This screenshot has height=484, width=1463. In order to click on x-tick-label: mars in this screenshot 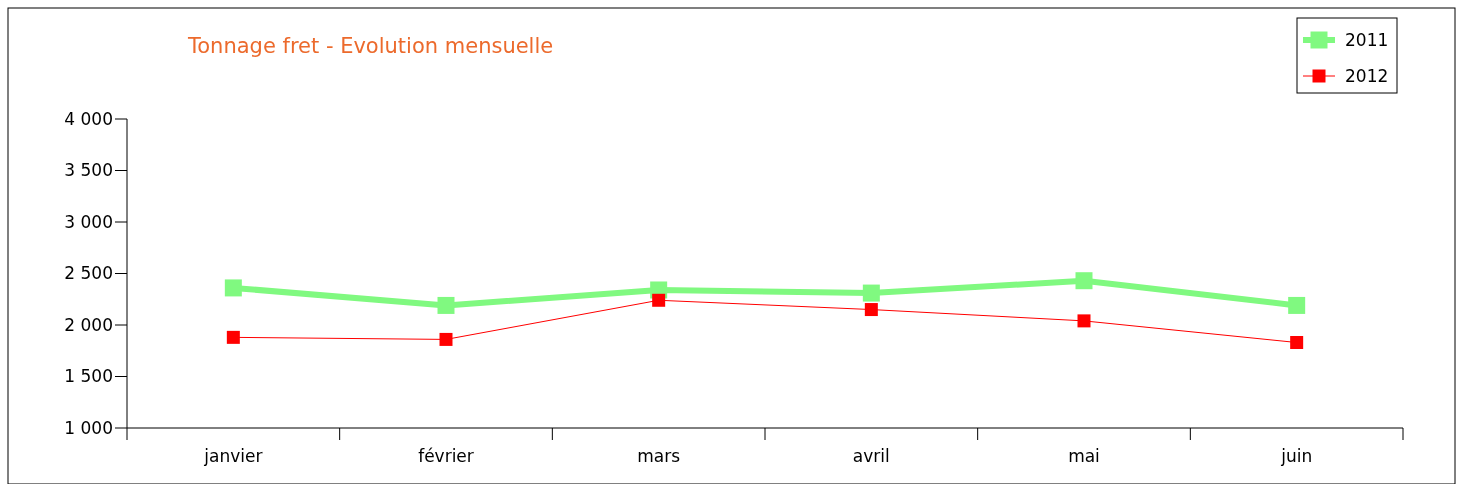, I will do `click(659, 456)`.